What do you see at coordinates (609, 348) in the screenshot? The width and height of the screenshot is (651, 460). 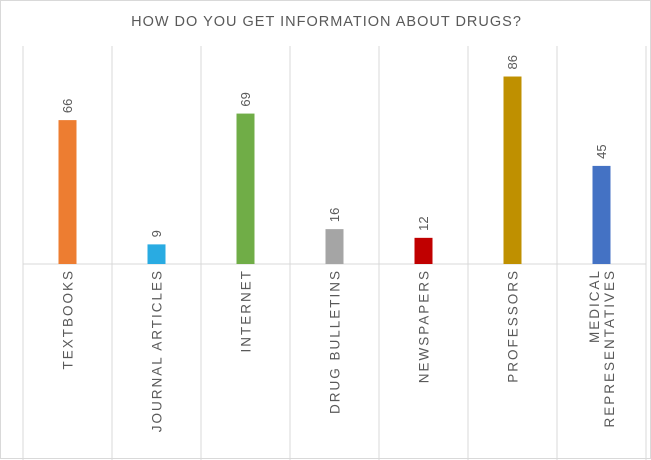 I see `category-label: REPRESENTATIVES` at bounding box center [609, 348].